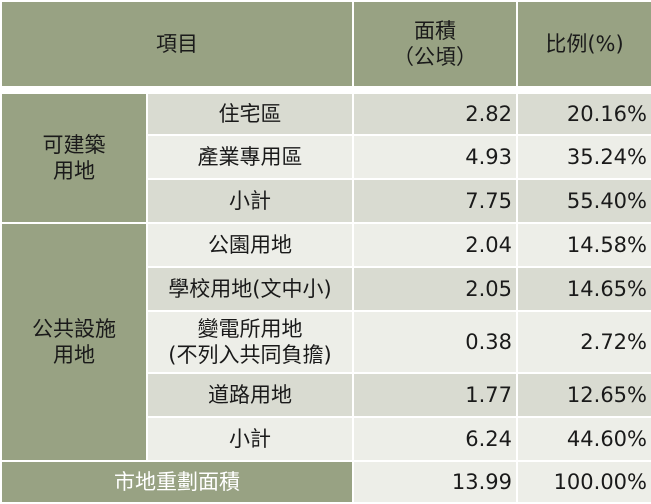 The height and width of the screenshot is (504, 651). What do you see at coordinates (583, 157) in the screenshot?
I see `ratio-cell: 35.24%` at bounding box center [583, 157].